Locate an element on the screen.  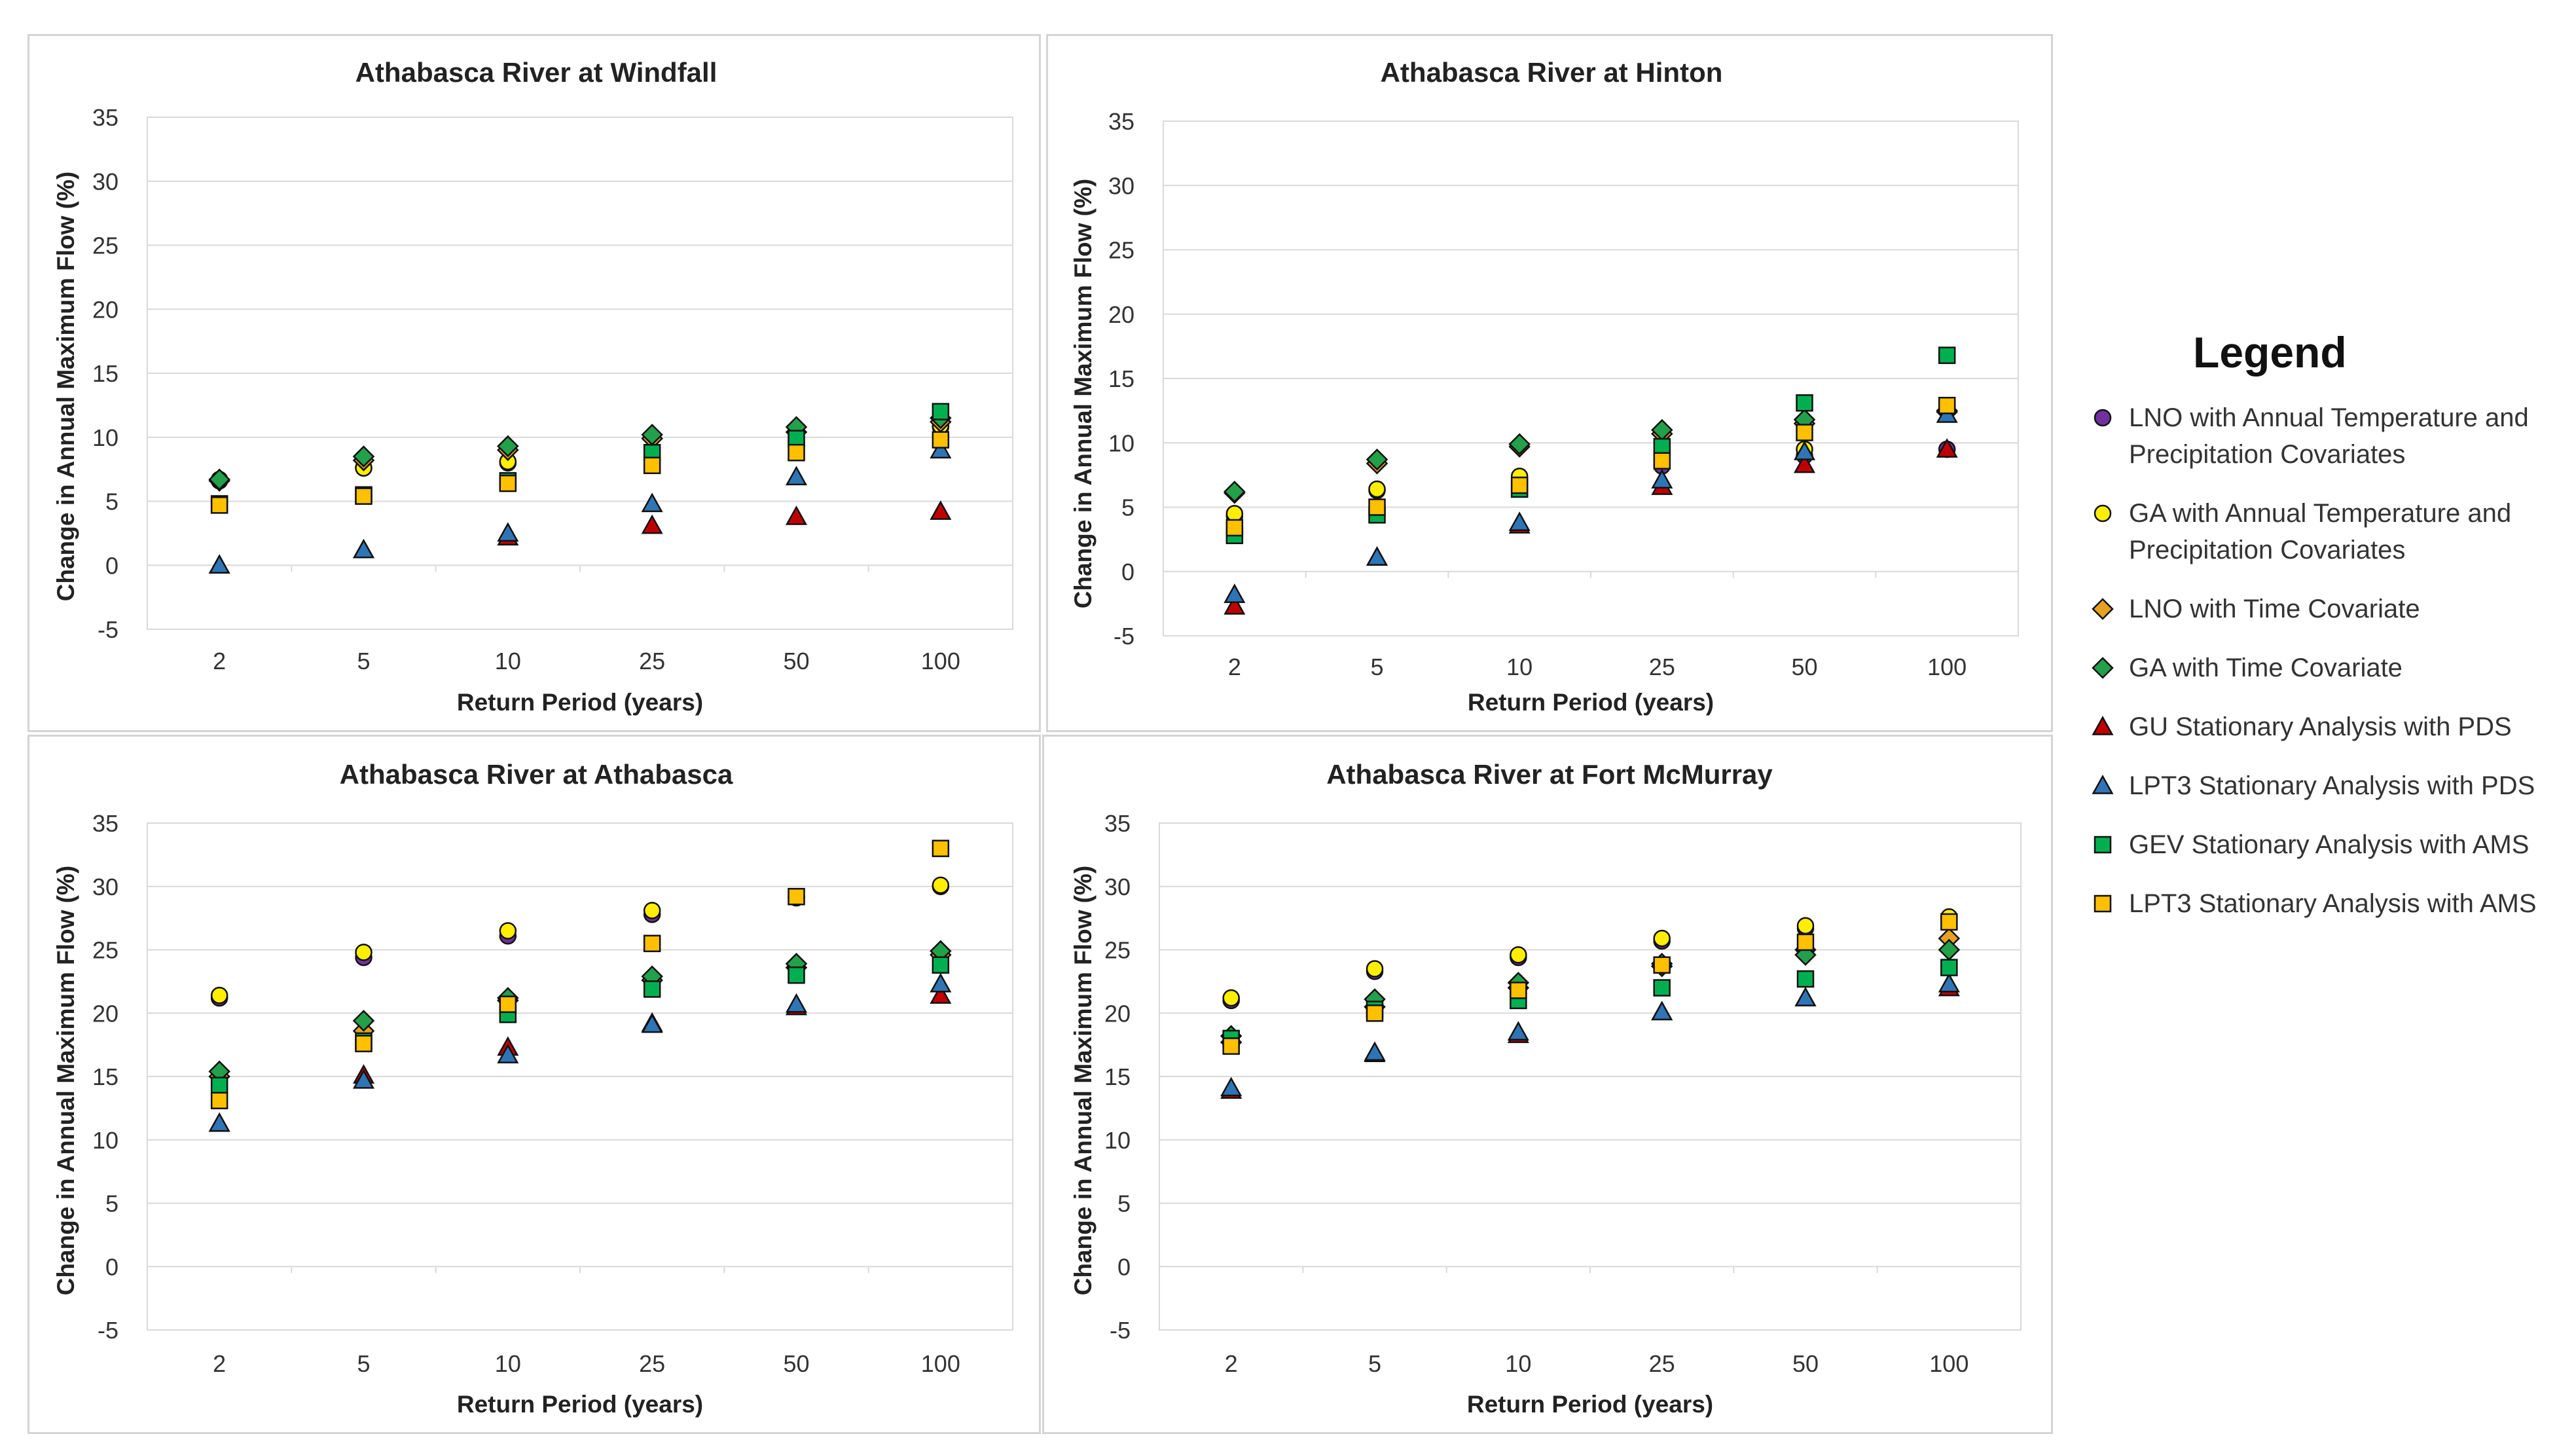
blue-triangle-marker-icon is located at coordinates (2103, 784).